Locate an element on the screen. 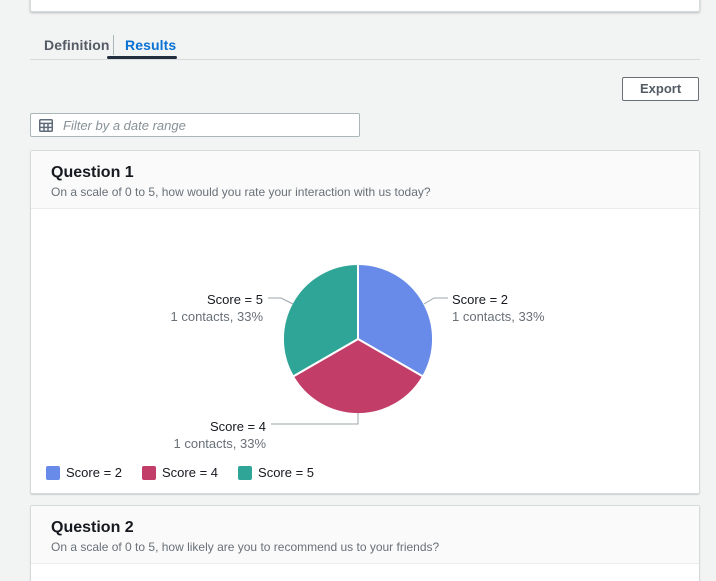 This screenshot has width=716, height=581. header-panel-bottom-edge is located at coordinates (365, 6).